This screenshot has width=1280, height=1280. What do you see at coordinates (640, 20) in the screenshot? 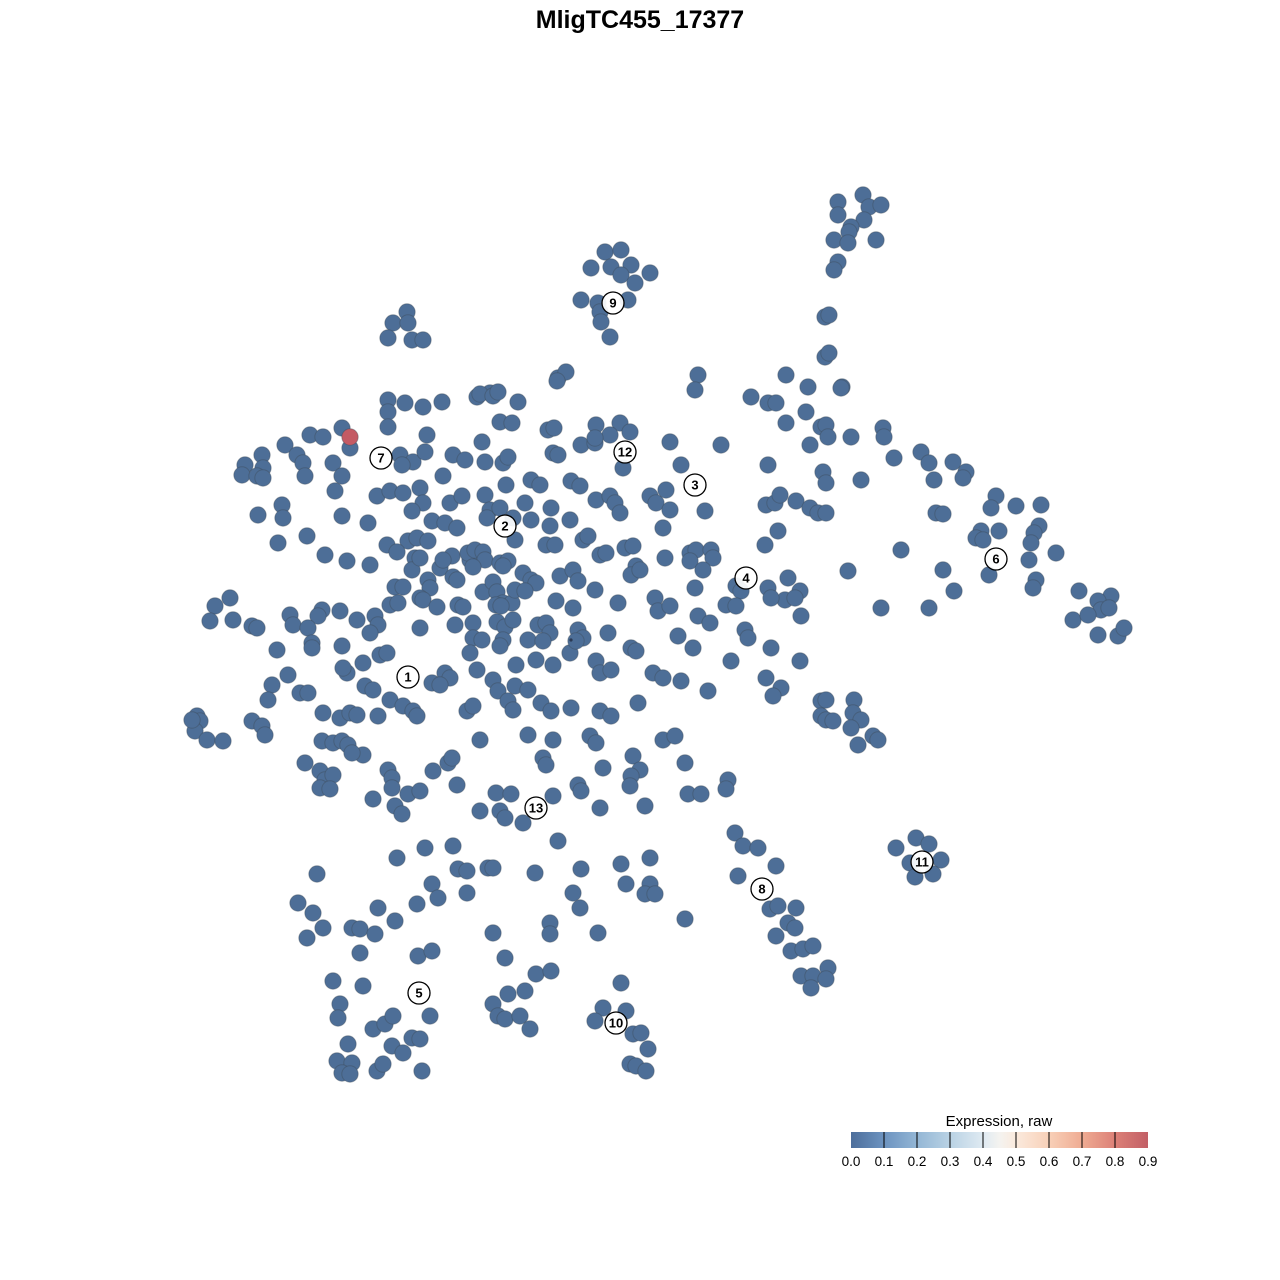
I see `chart-title: MligTC455_17377` at bounding box center [640, 20].